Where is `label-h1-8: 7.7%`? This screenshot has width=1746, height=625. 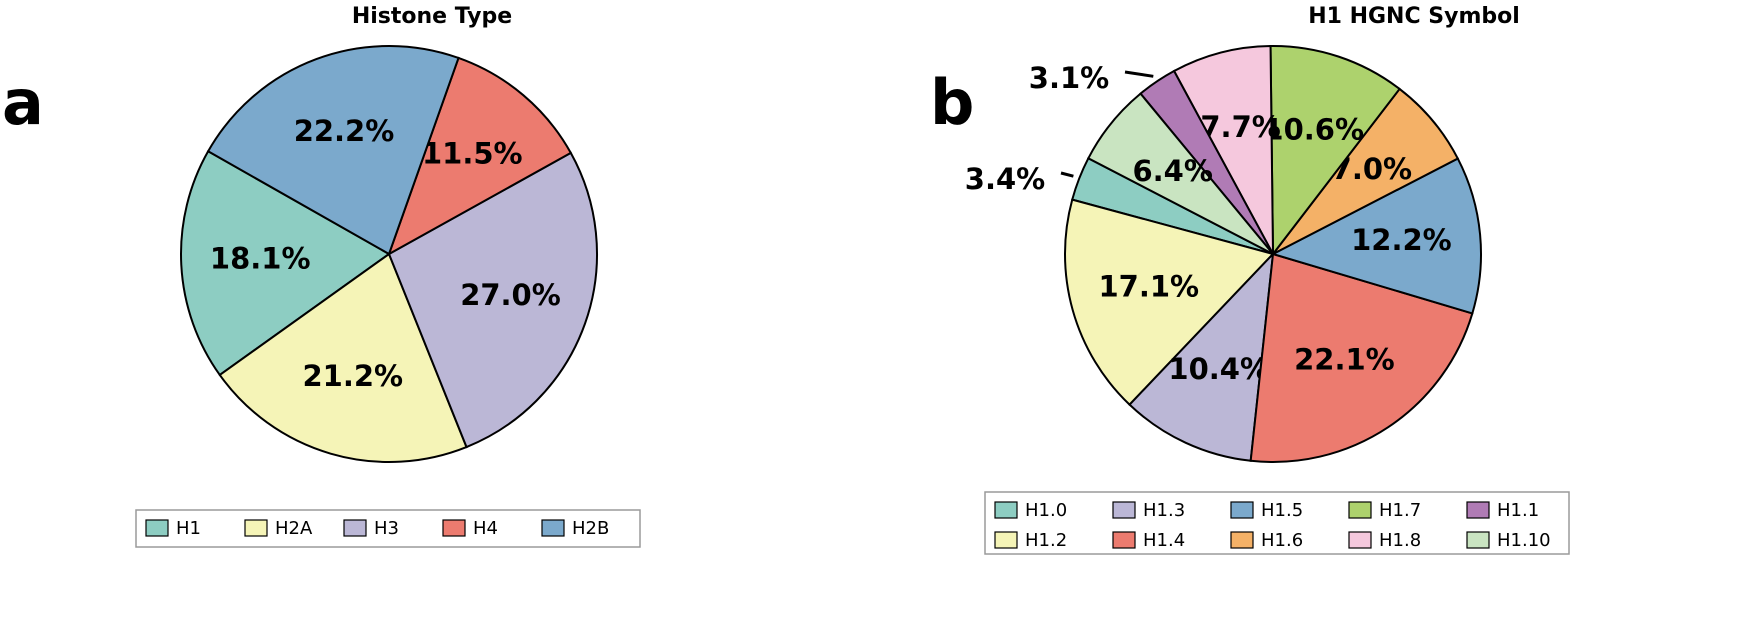
label-h1-8: 7.7% is located at coordinates (1240, 127).